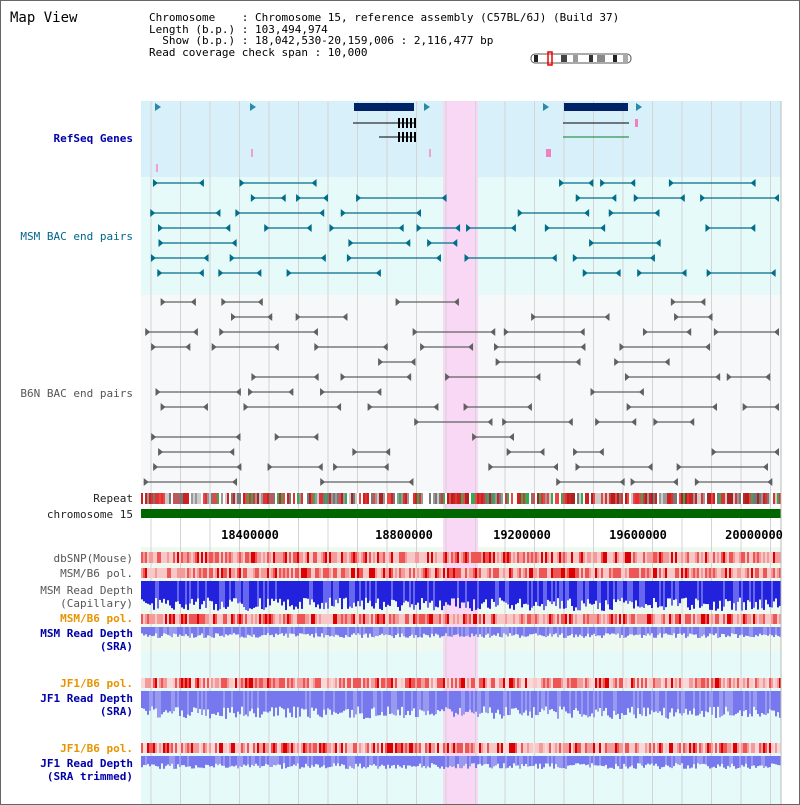 The height and width of the screenshot is (805, 800). Describe the element at coordinates (86, 763) in the screenshot. I see `track-label-jf1-depth-trimmed: JF1 Read Depth` at that location.